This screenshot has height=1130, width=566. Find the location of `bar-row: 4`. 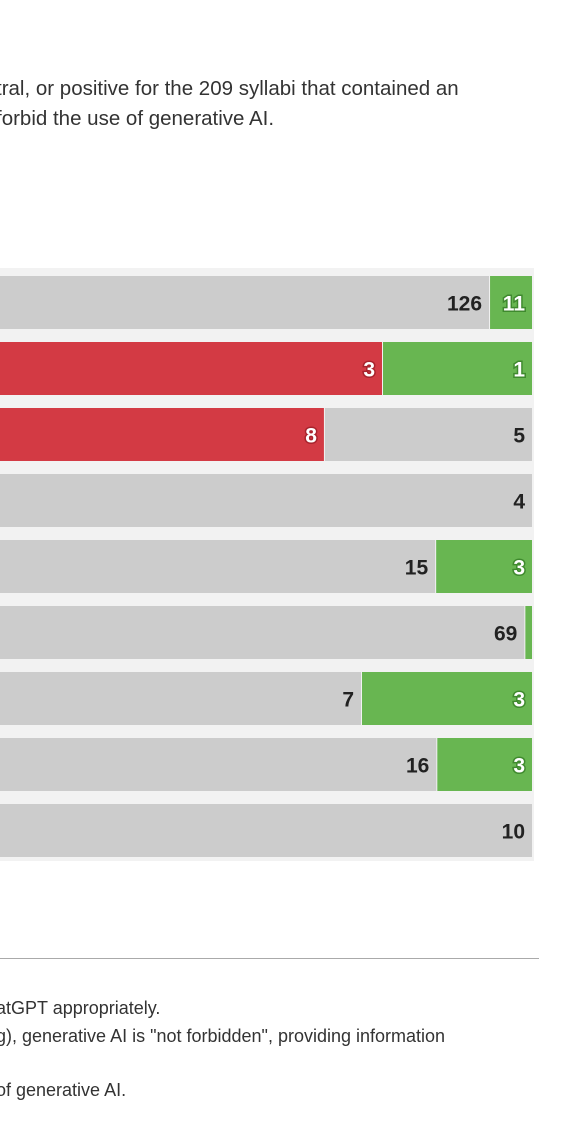

bar-row: 4 is located at coordinates (266, 500).